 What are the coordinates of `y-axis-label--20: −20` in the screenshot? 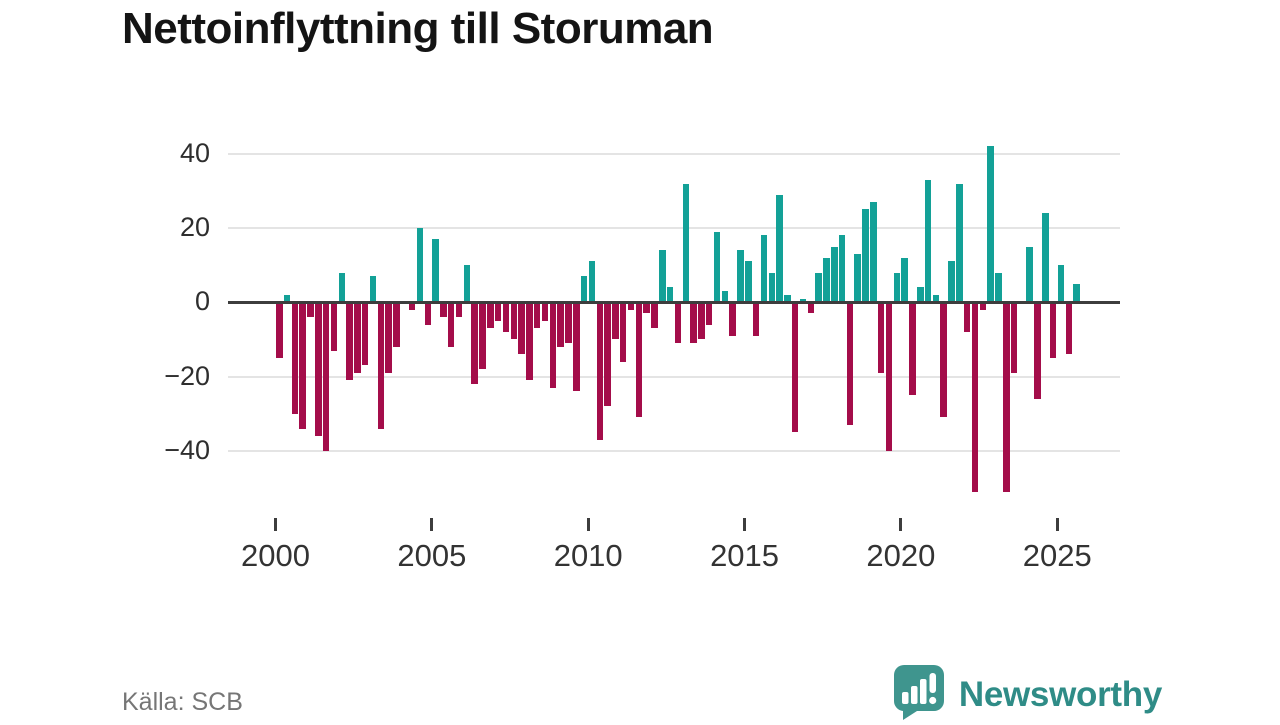 It's located at (187, 375).